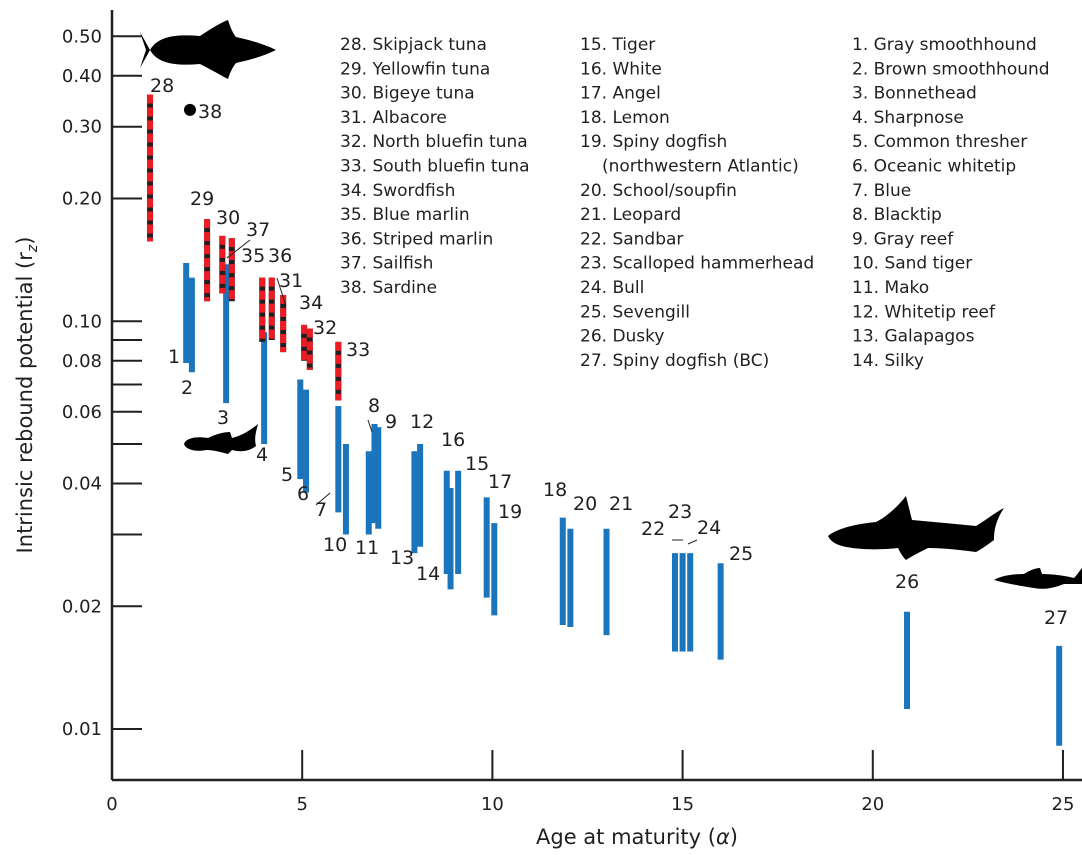 This screenshot has width=1082, height=855. What do you see at coordinates (741, 554) in the screenshot?
I see `mark-label-25: 25` at bounding box center [741, 554].